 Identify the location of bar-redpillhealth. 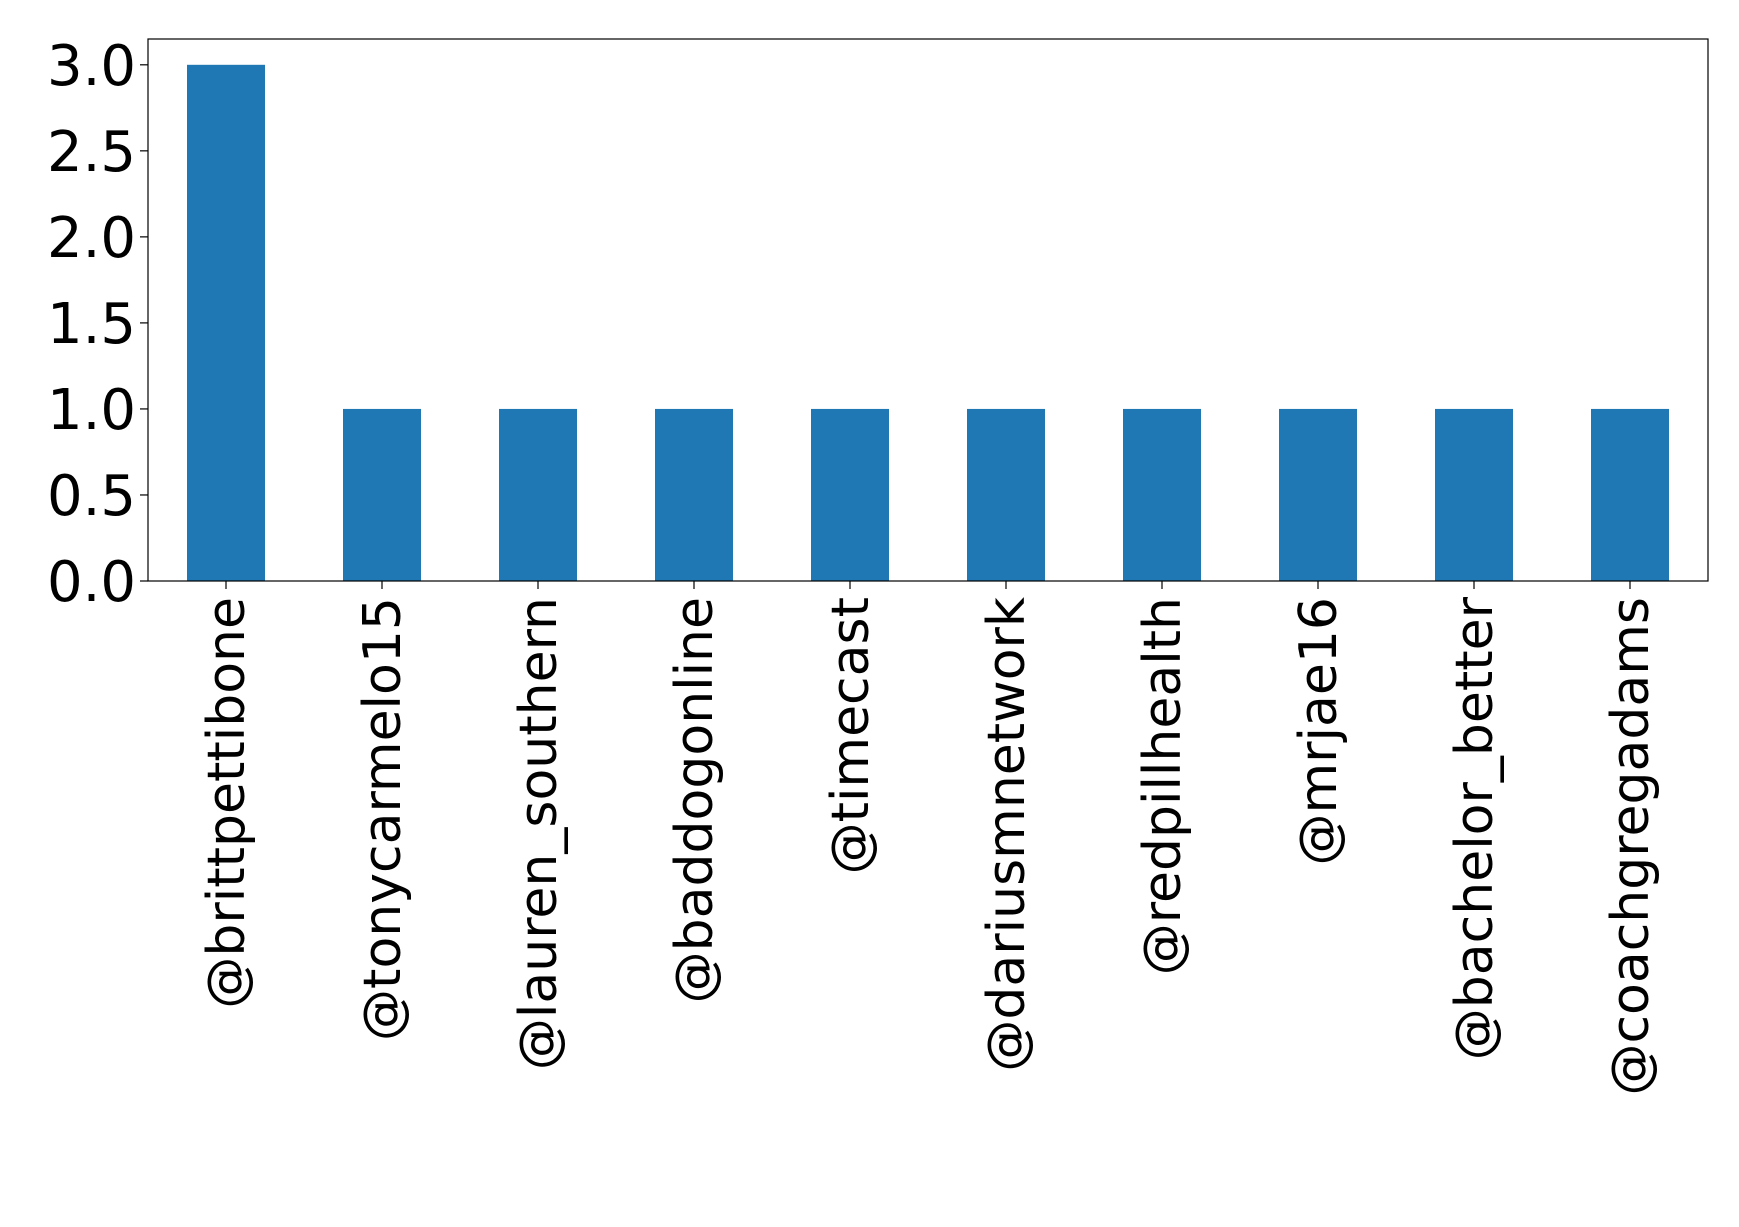
(1162, 494).